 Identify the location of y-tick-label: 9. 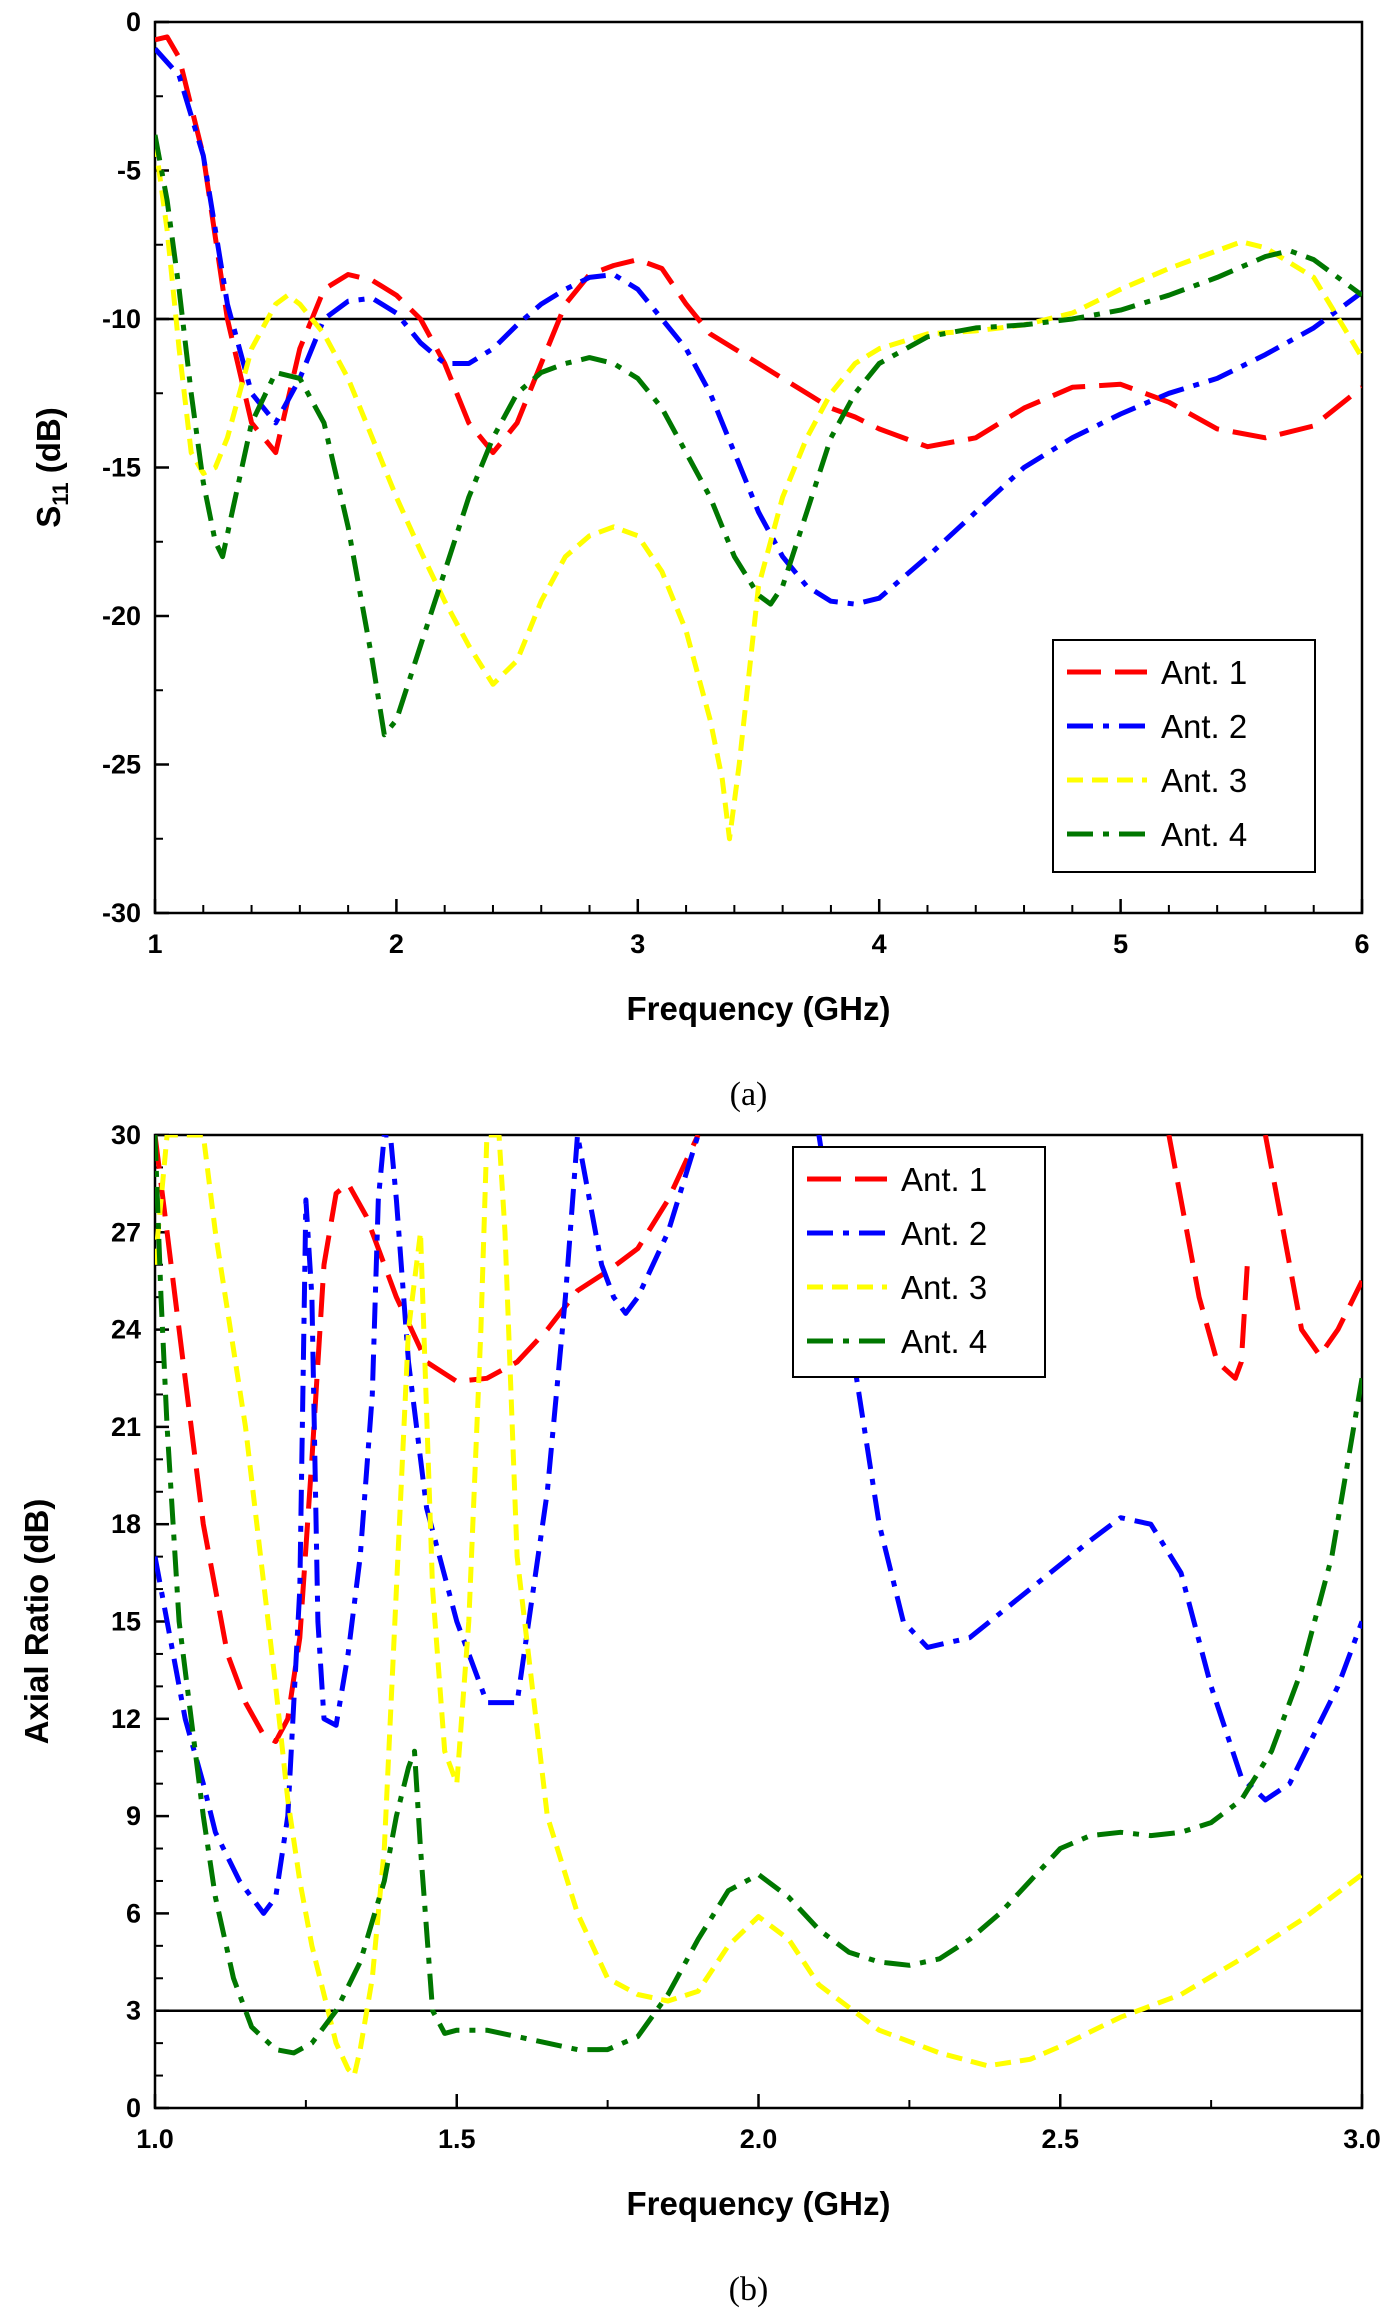
(133, 1816).